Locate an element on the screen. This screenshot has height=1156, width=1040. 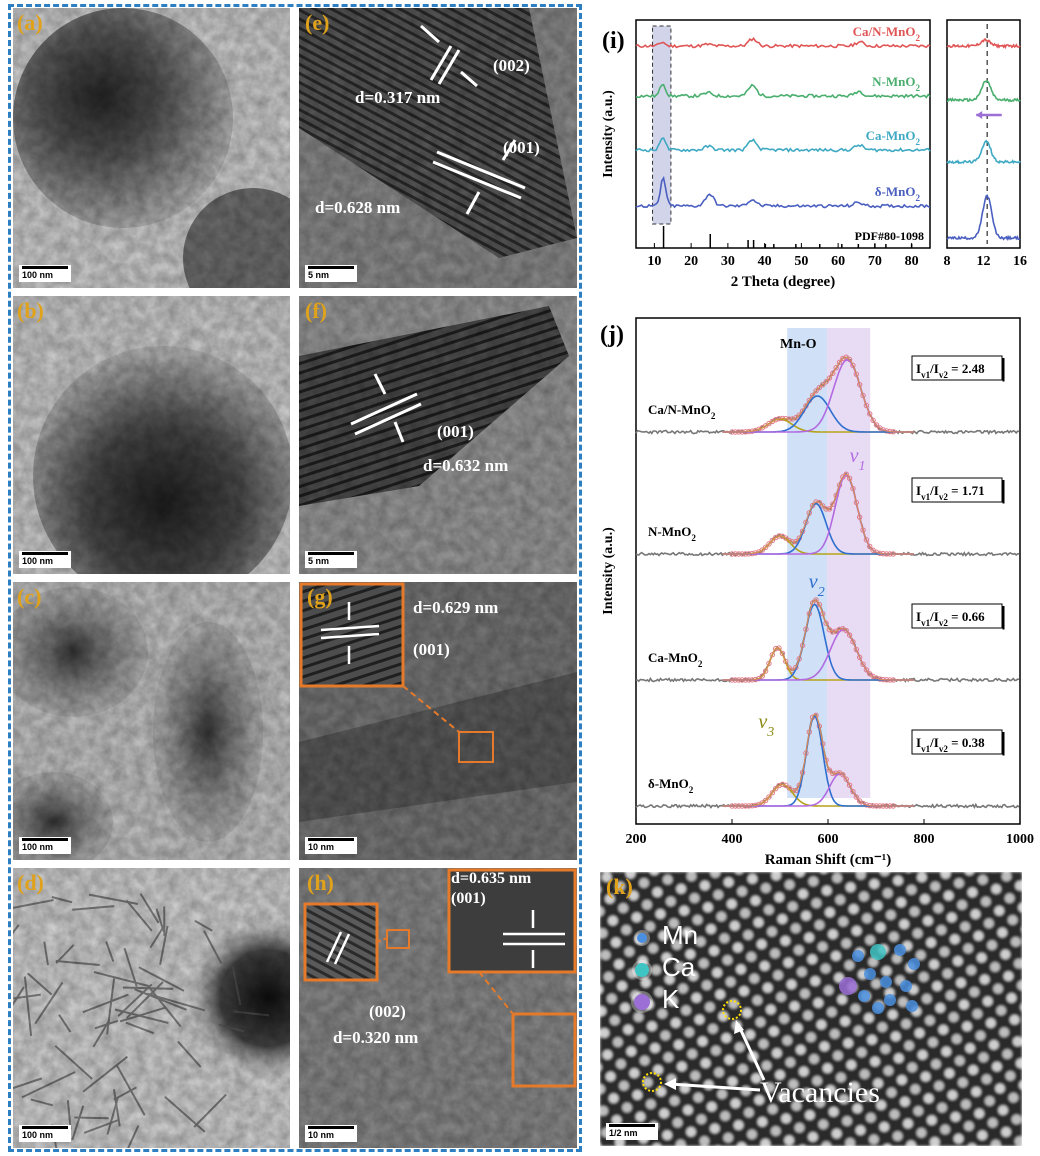
raman-series-label: δ-MnO2 is located at coordinates (671, 785).